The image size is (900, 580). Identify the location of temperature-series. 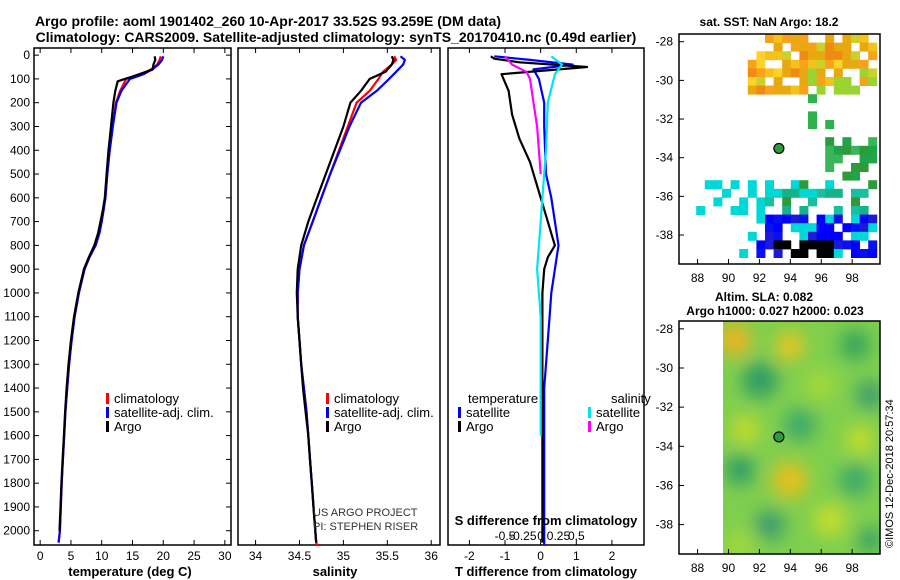
(111, 299).